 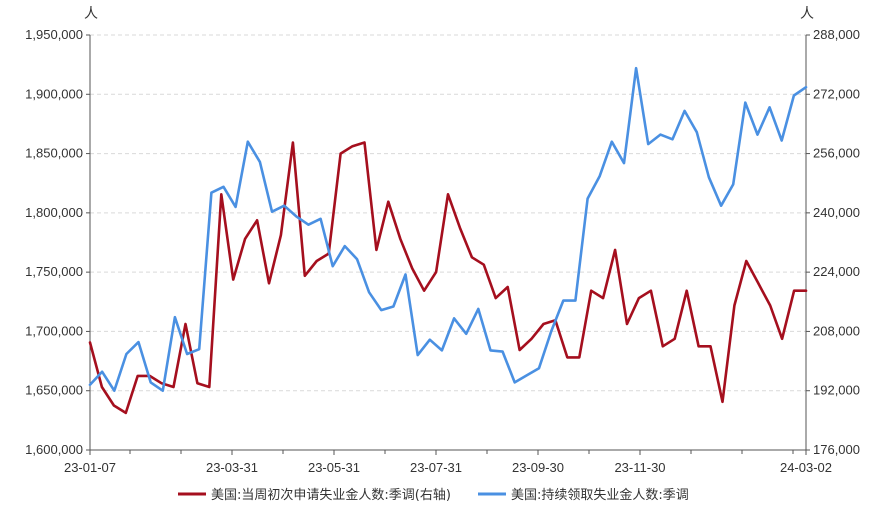 I want to click on left-tick-label: 1,700,000, so click(x=54, y=330).